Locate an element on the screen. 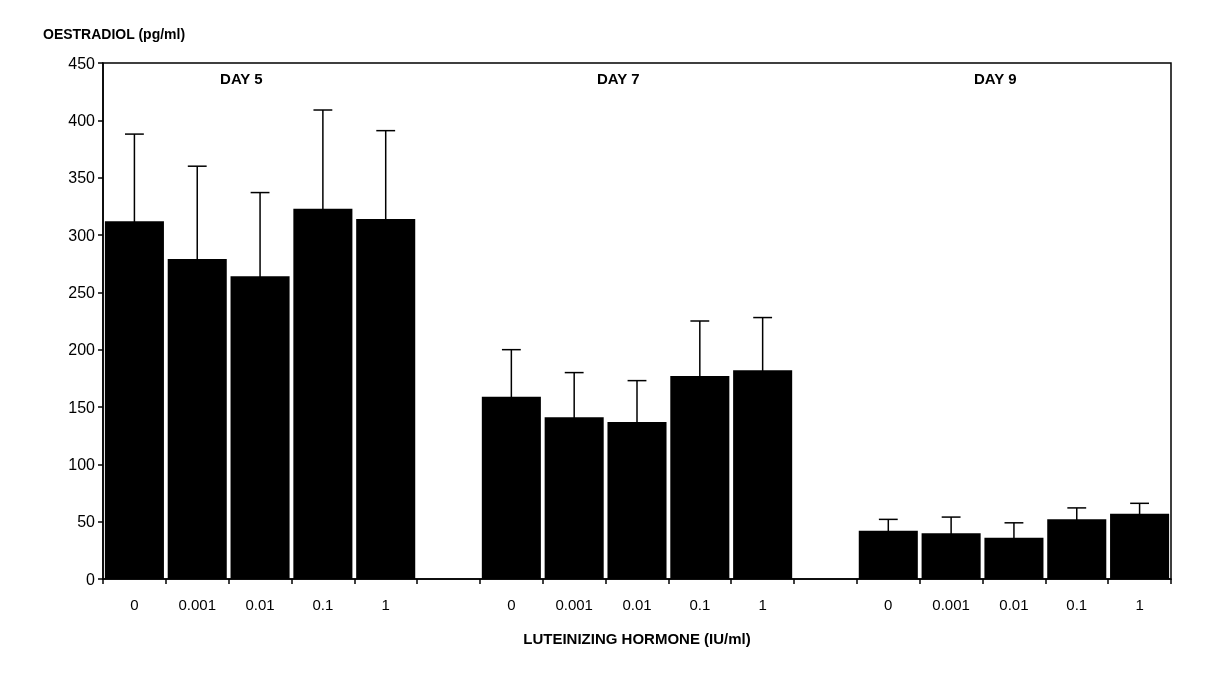 Image resolution: width=1209 pixels, height=682 pixels. y-tick-label: 200 is located at coordinates (82, 350).